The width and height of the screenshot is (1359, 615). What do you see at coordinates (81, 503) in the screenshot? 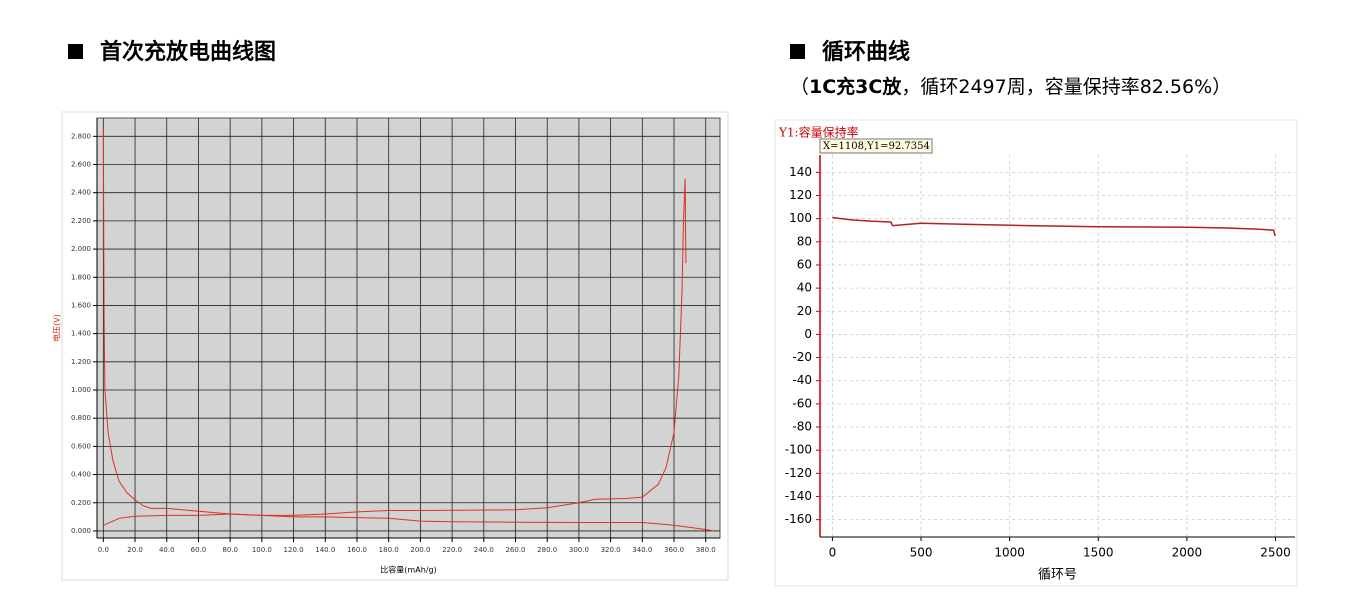
I see `y-tick-label: 0.200` at bounding box center [81, 503].